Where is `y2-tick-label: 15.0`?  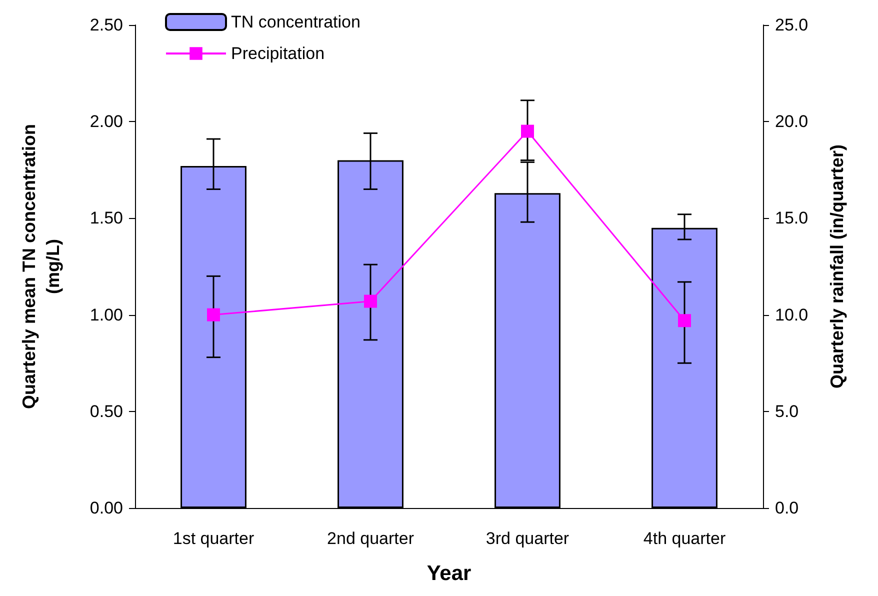
y2-tick-label: 15.0 is located at coordinates (791, 218).